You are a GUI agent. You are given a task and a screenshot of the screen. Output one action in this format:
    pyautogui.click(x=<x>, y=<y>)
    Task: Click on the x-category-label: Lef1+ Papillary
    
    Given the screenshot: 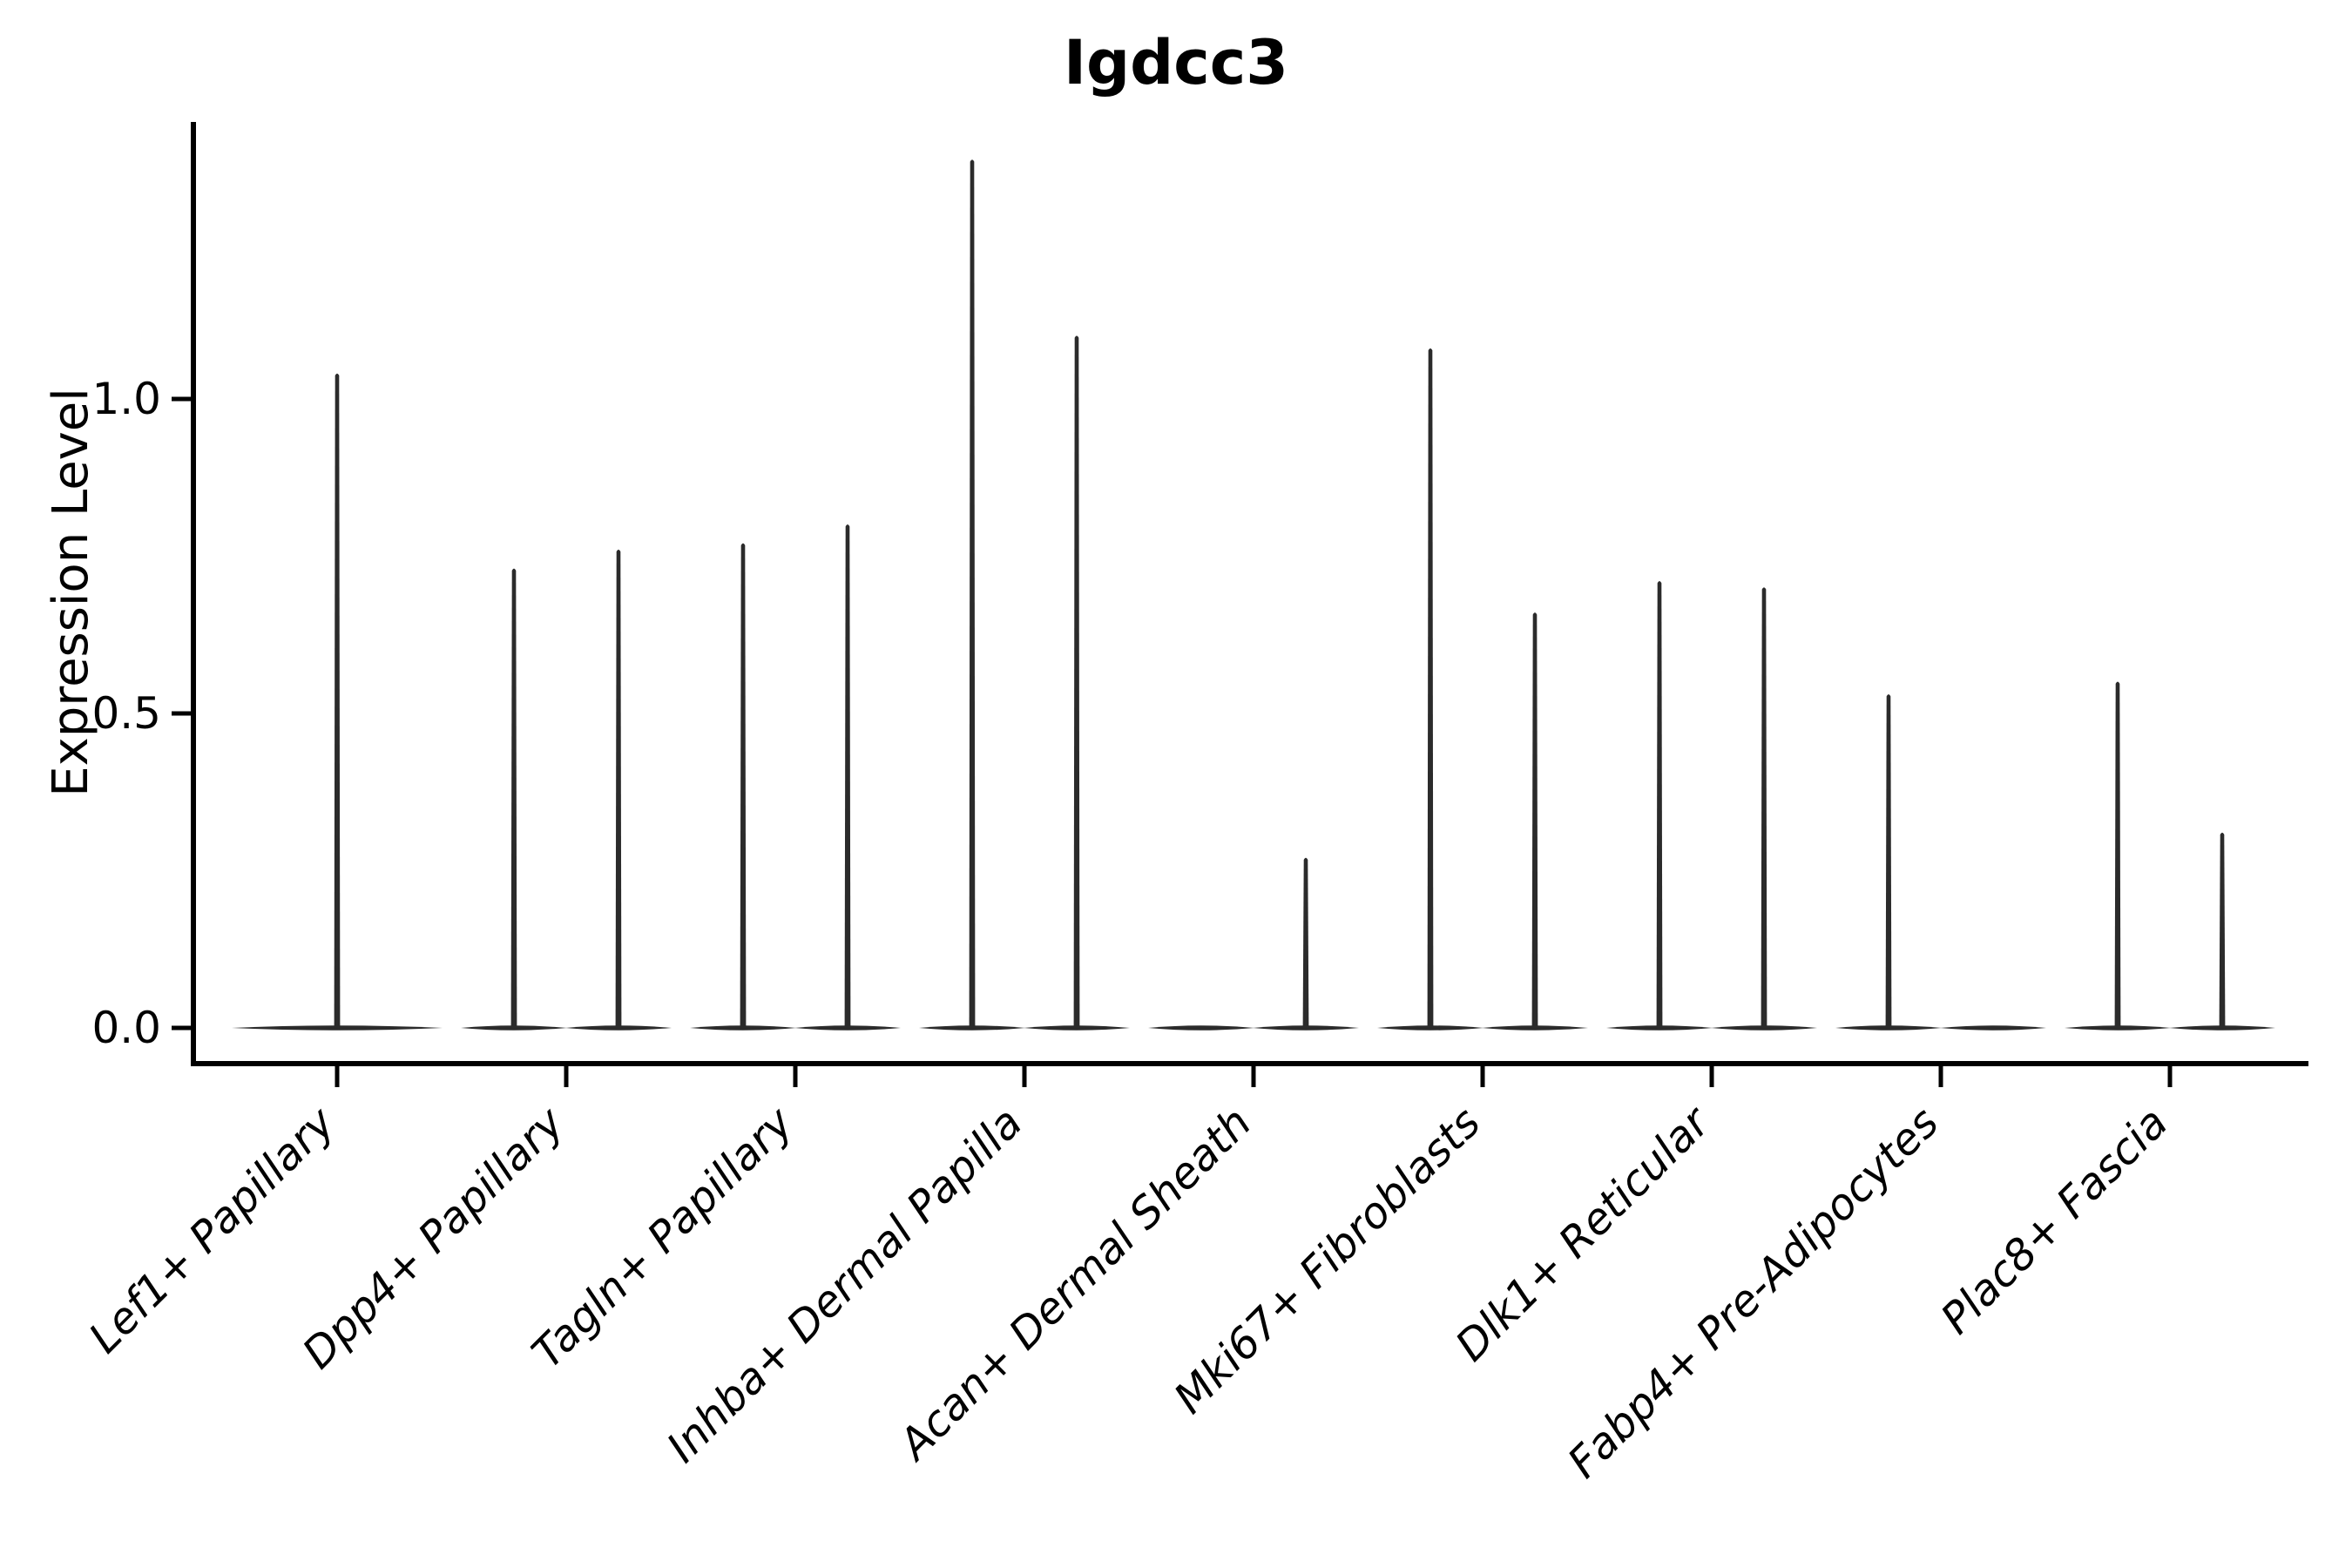 What is the action you would take?
    pyautogui.click(x=212, y=1230)
    